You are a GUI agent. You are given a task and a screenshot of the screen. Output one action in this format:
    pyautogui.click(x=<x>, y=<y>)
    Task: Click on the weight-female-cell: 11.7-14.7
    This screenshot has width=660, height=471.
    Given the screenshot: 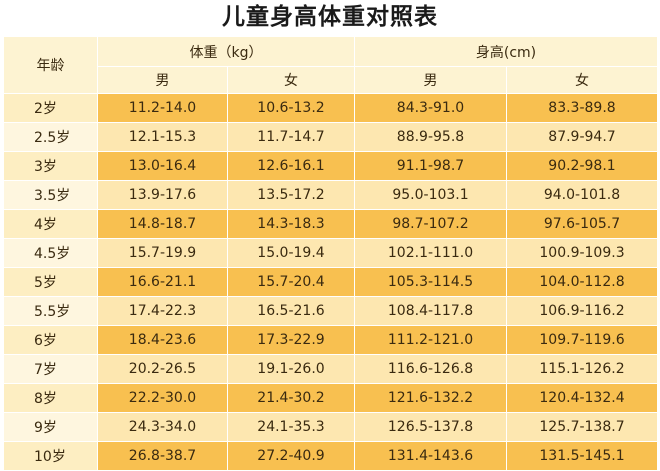 What is the action you would take?
    pyautogui.click(x=291, y=137)
    